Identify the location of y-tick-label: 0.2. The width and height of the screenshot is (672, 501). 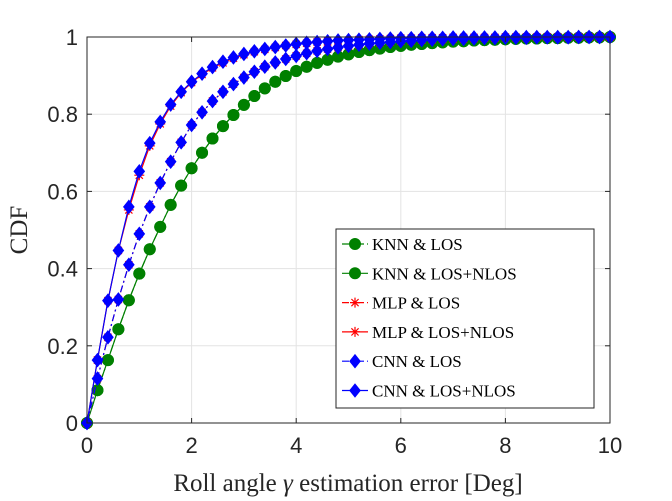
(62, 346).